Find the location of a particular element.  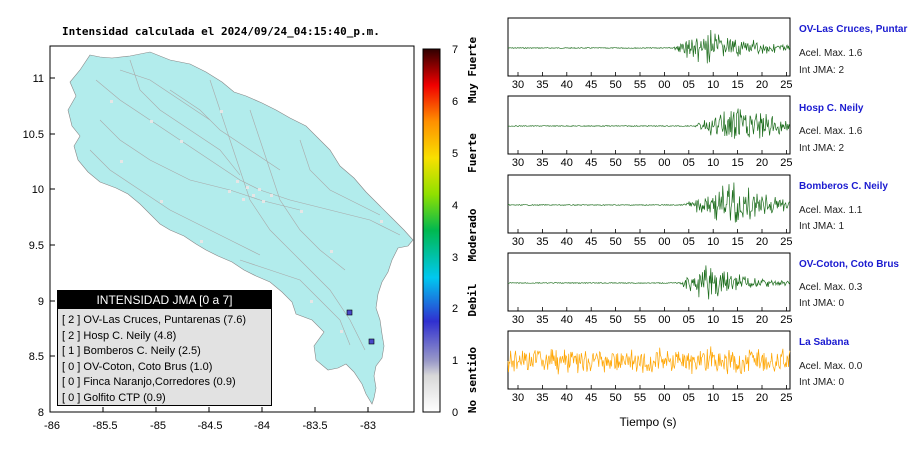

legend-row: [ 0 ] Finca Naranjo,Corredores (0.9) is located at coordinates (149, 382).